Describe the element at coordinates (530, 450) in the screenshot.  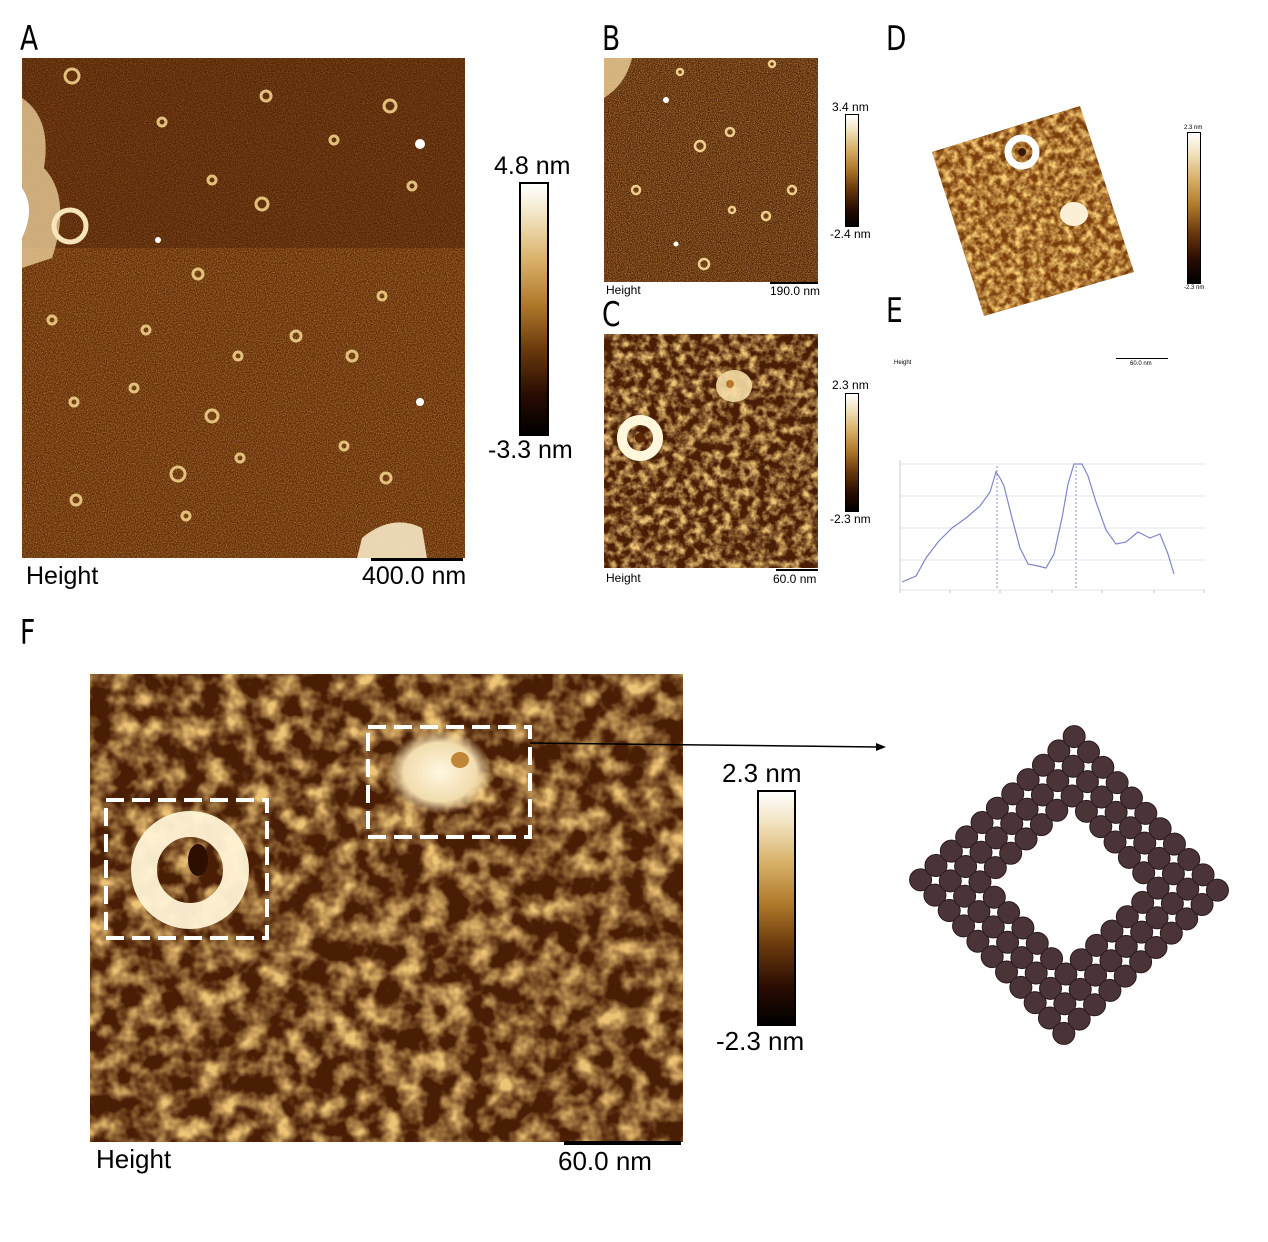
I see `colorbar-min-a: -3.3 nm` at that location.